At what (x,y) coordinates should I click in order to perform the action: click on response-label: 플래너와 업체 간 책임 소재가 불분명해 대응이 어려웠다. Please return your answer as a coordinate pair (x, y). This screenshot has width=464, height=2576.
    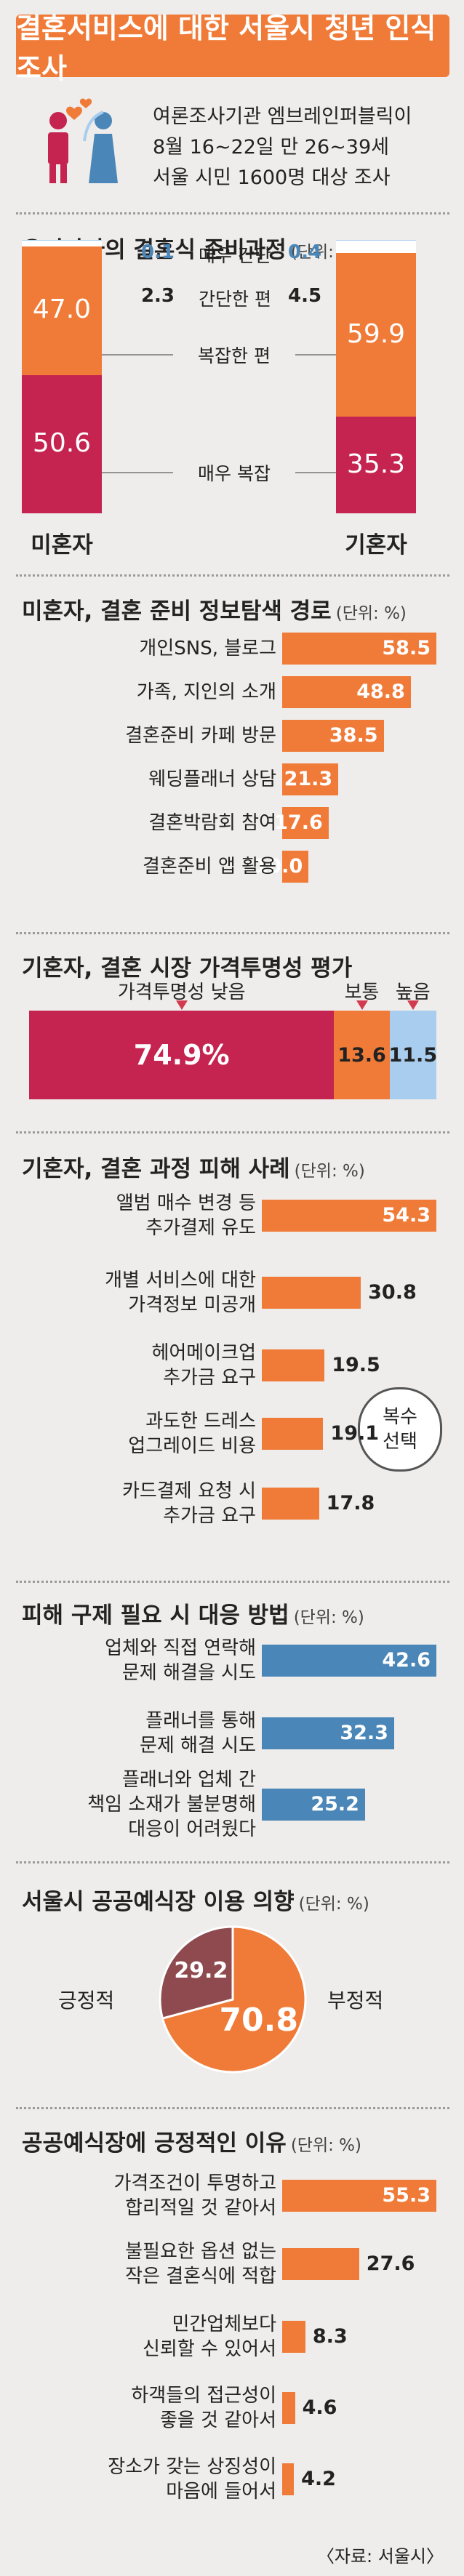
    Looking at the image, I should click on (171, 1805).